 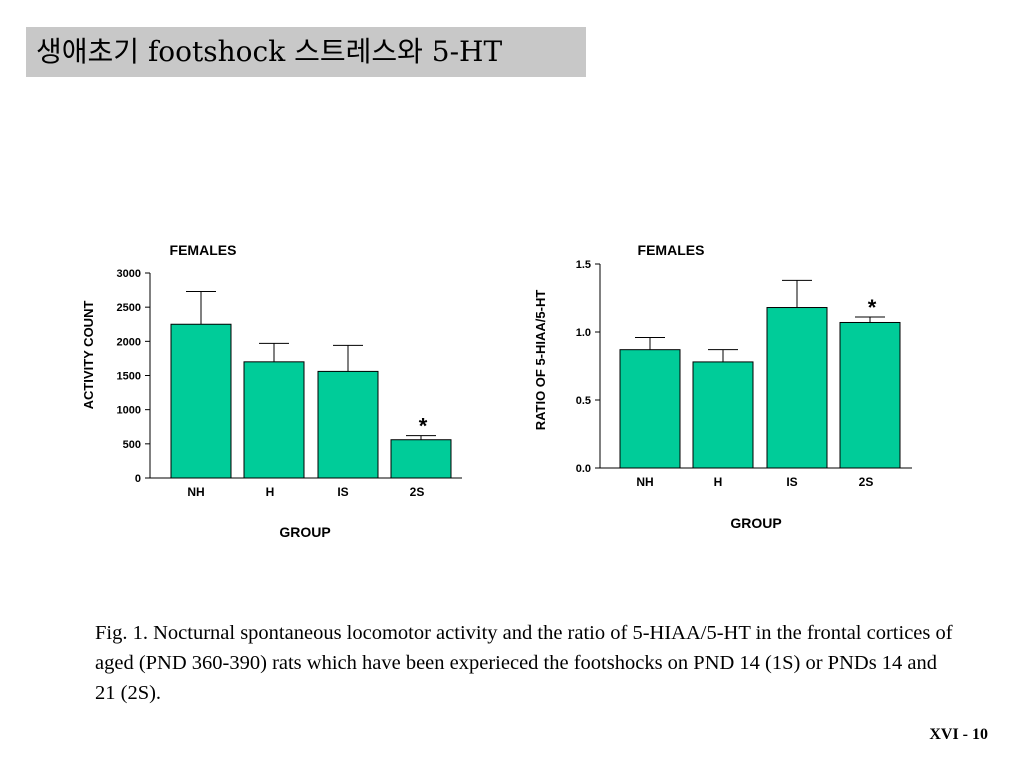 What do you see at coordinates (583, 401) in the screenshot?
I see `y-tick-label: 0.5` at bounding box center [583, 401].